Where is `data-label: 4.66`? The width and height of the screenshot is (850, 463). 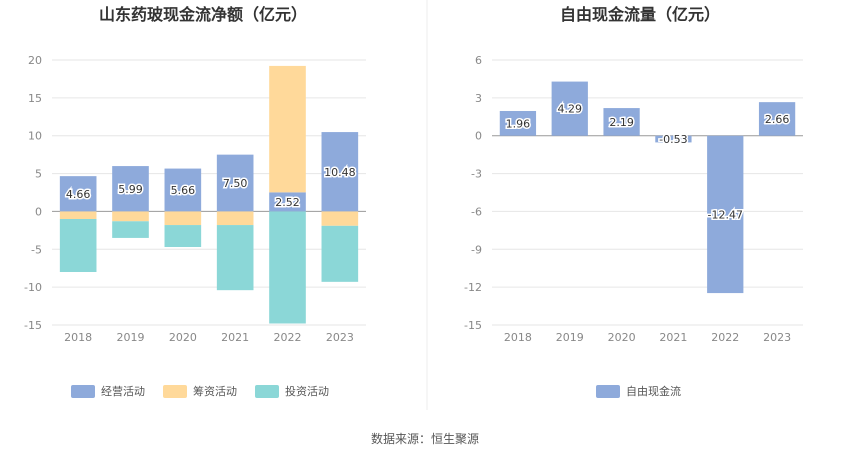
data-label: 4.66 is located at coordinates (78, 194).